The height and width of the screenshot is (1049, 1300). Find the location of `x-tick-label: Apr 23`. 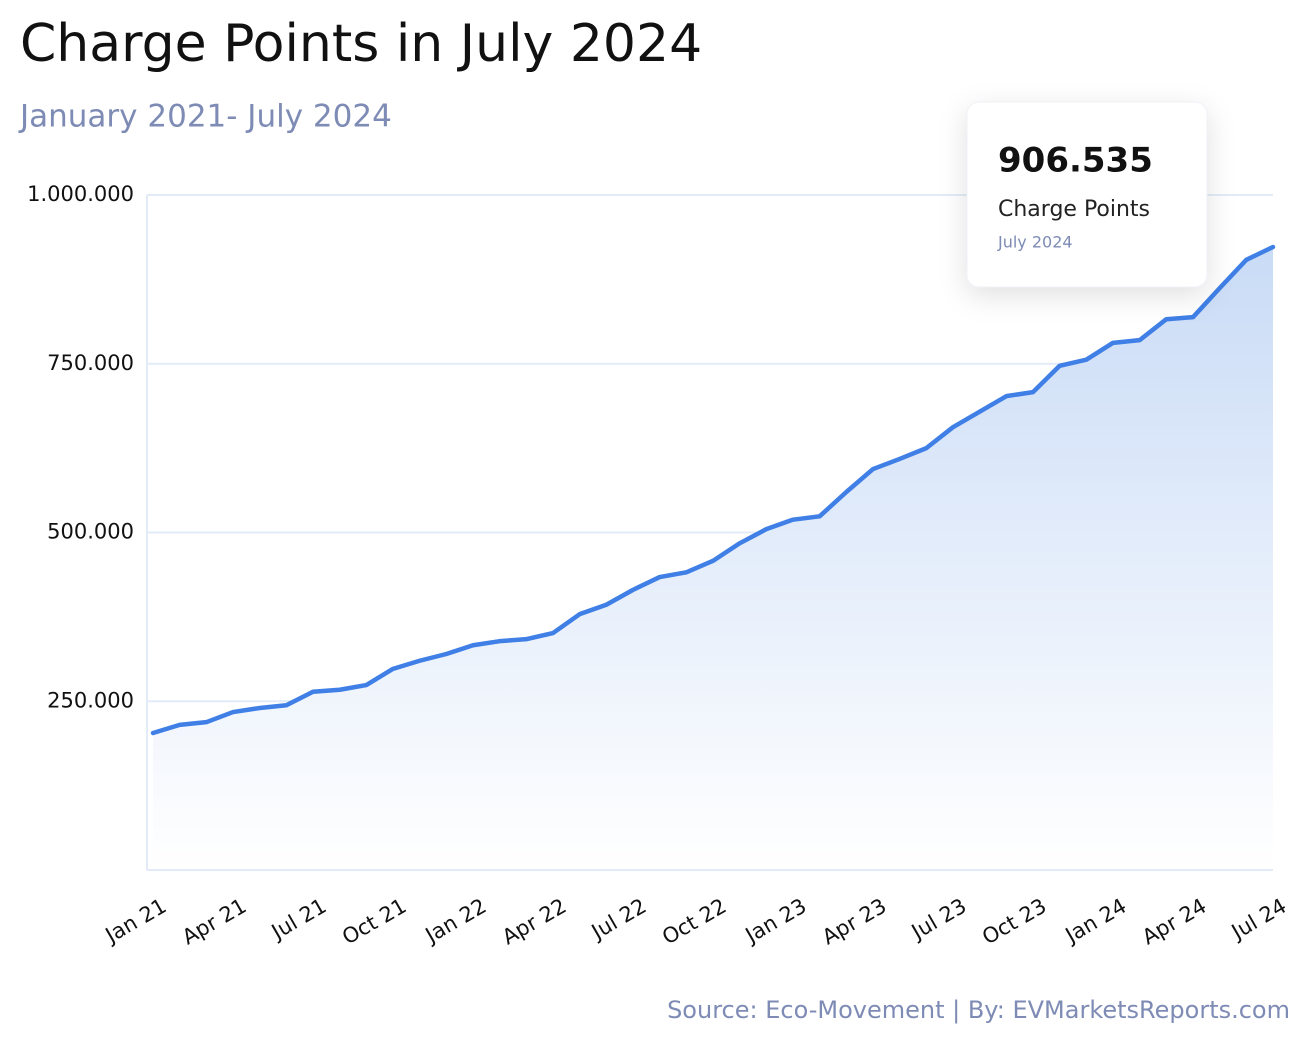

x-tick-label: Apr 23 is located at coordinates (854, 922).